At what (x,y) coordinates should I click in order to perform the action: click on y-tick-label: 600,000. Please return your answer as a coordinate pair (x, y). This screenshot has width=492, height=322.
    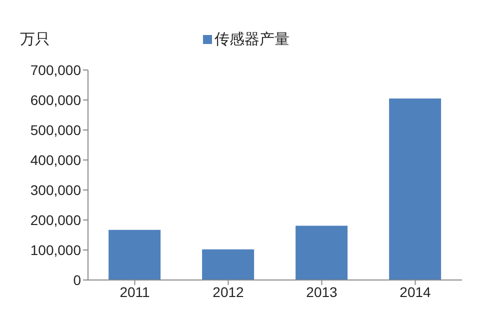
    Looking at the image, I should click on (56, 100).